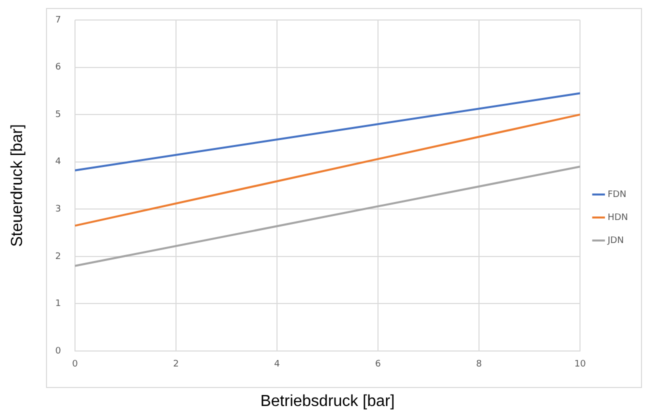  What do you see at coordinates (58, 20) in the screenshot?
I see `y-tick-label: 7` at bounding box center [58, 20].